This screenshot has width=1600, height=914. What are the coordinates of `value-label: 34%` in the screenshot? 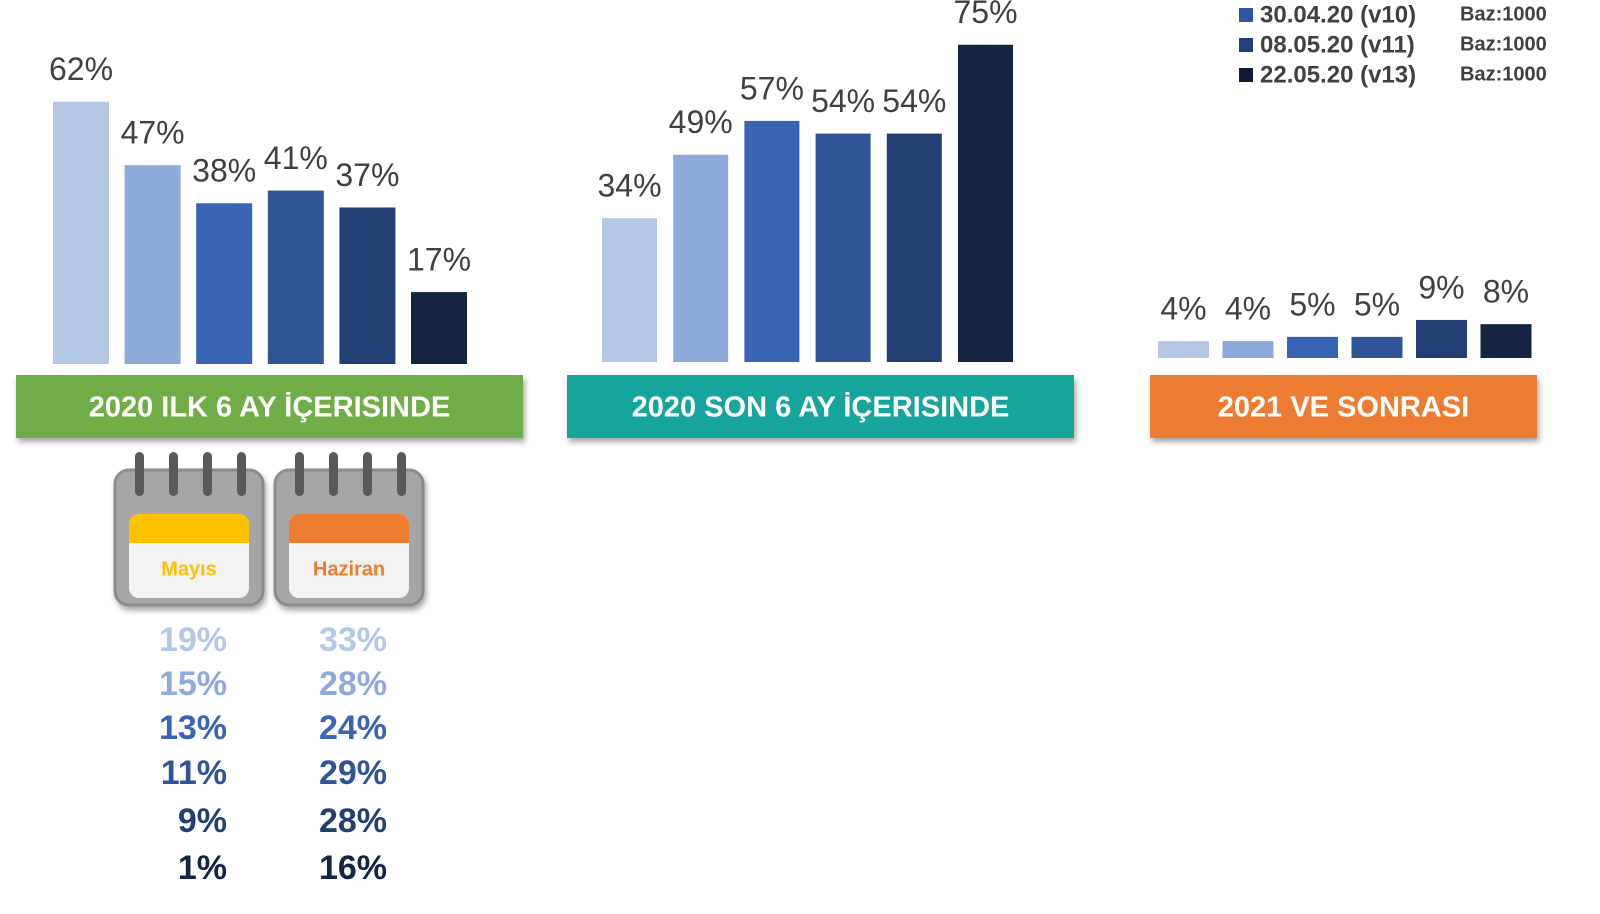 It's located at (629, 186).